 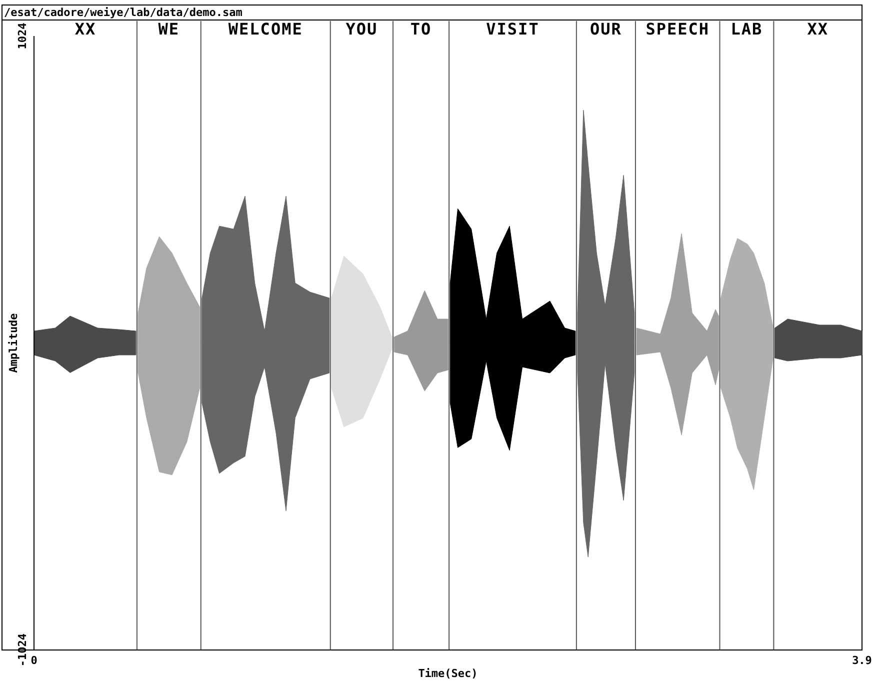 What do you see at coordinates (421, 28) in the screenshot?
I see `annotation: TO` at bounding box center [421, 28].